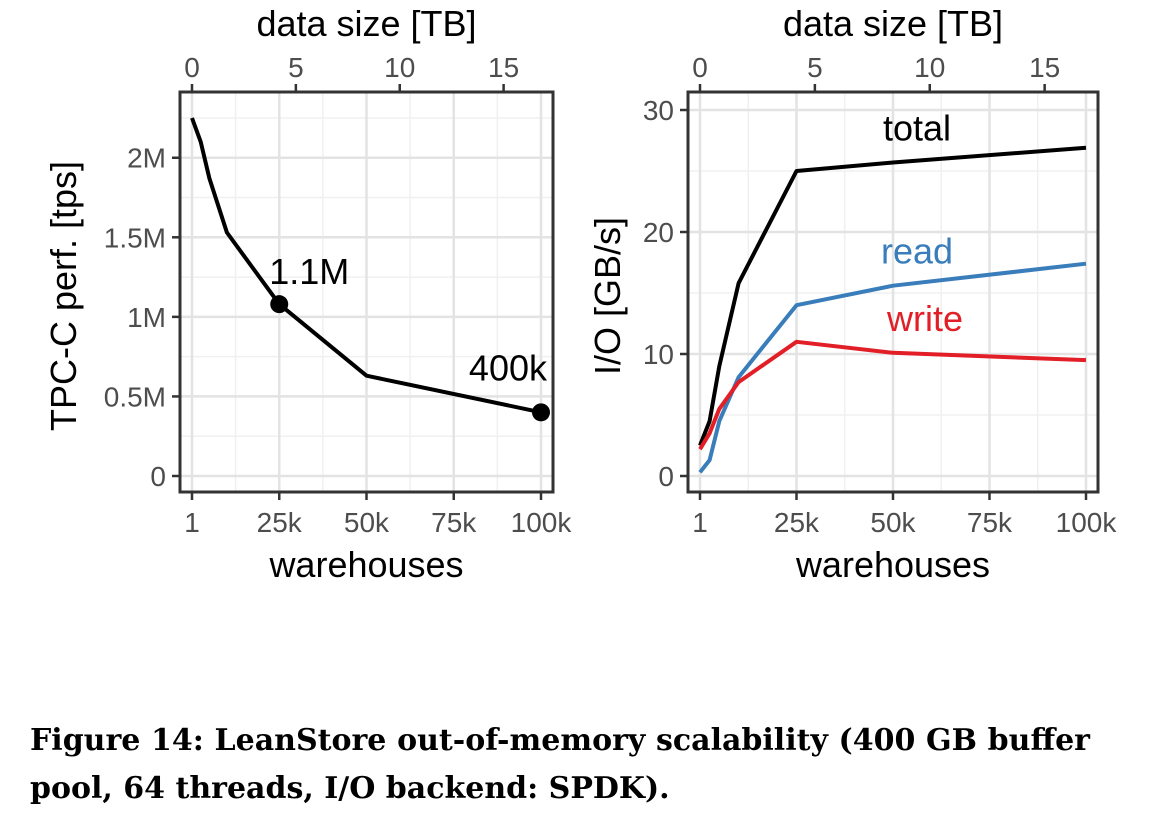 The image size is (1170, 840). What do you see at coordinates (146, 158) in the screenshot?
I see `y-tick-label: 2M` at bounding box center [146, 158].